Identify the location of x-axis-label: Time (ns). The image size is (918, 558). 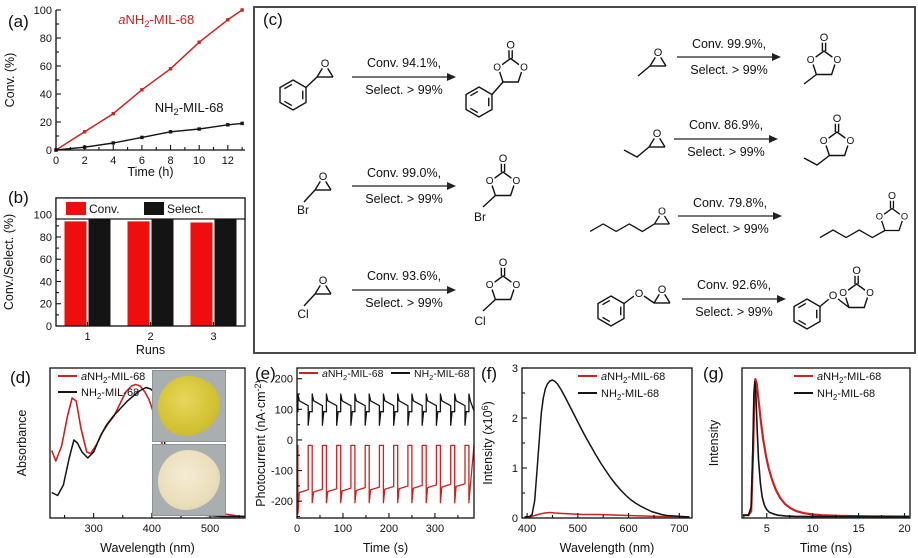
(826, 548).